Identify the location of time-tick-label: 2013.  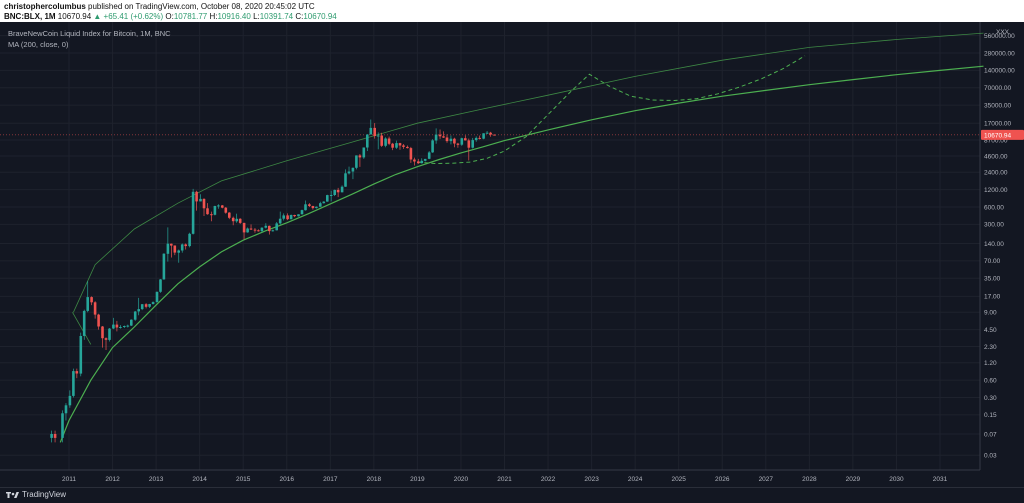
(156, 479).